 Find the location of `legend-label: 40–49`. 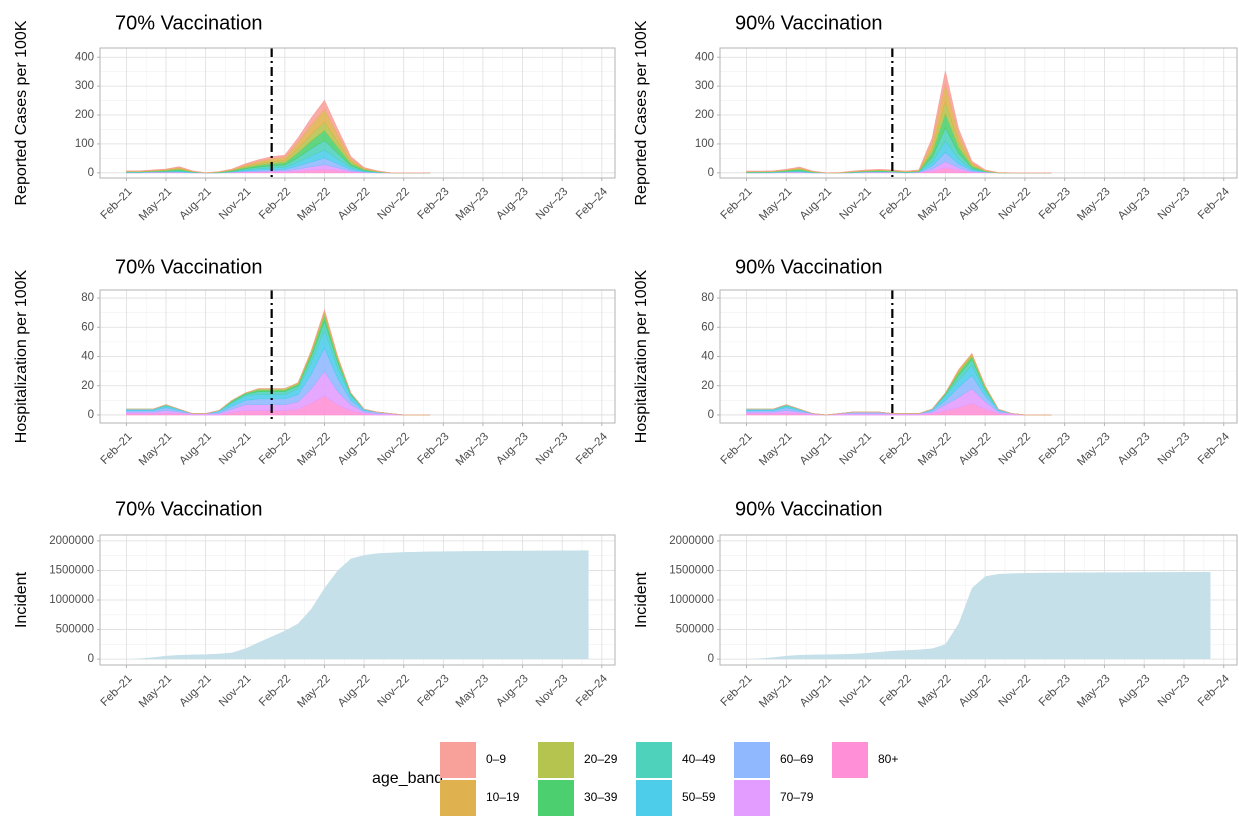

legend-label: 40–49 is located at coordinates (699, 759).